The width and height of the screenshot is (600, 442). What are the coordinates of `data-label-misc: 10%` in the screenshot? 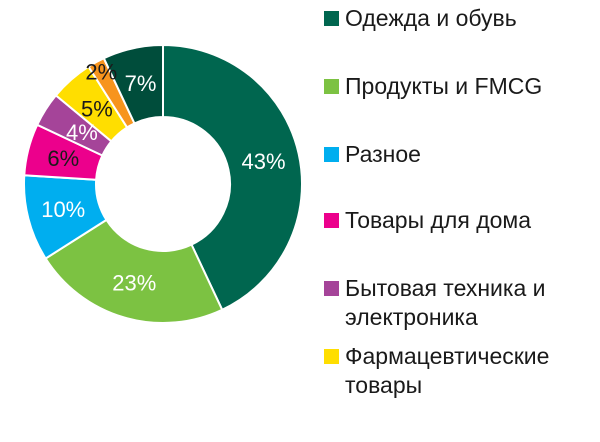 It's located at (63, 209).